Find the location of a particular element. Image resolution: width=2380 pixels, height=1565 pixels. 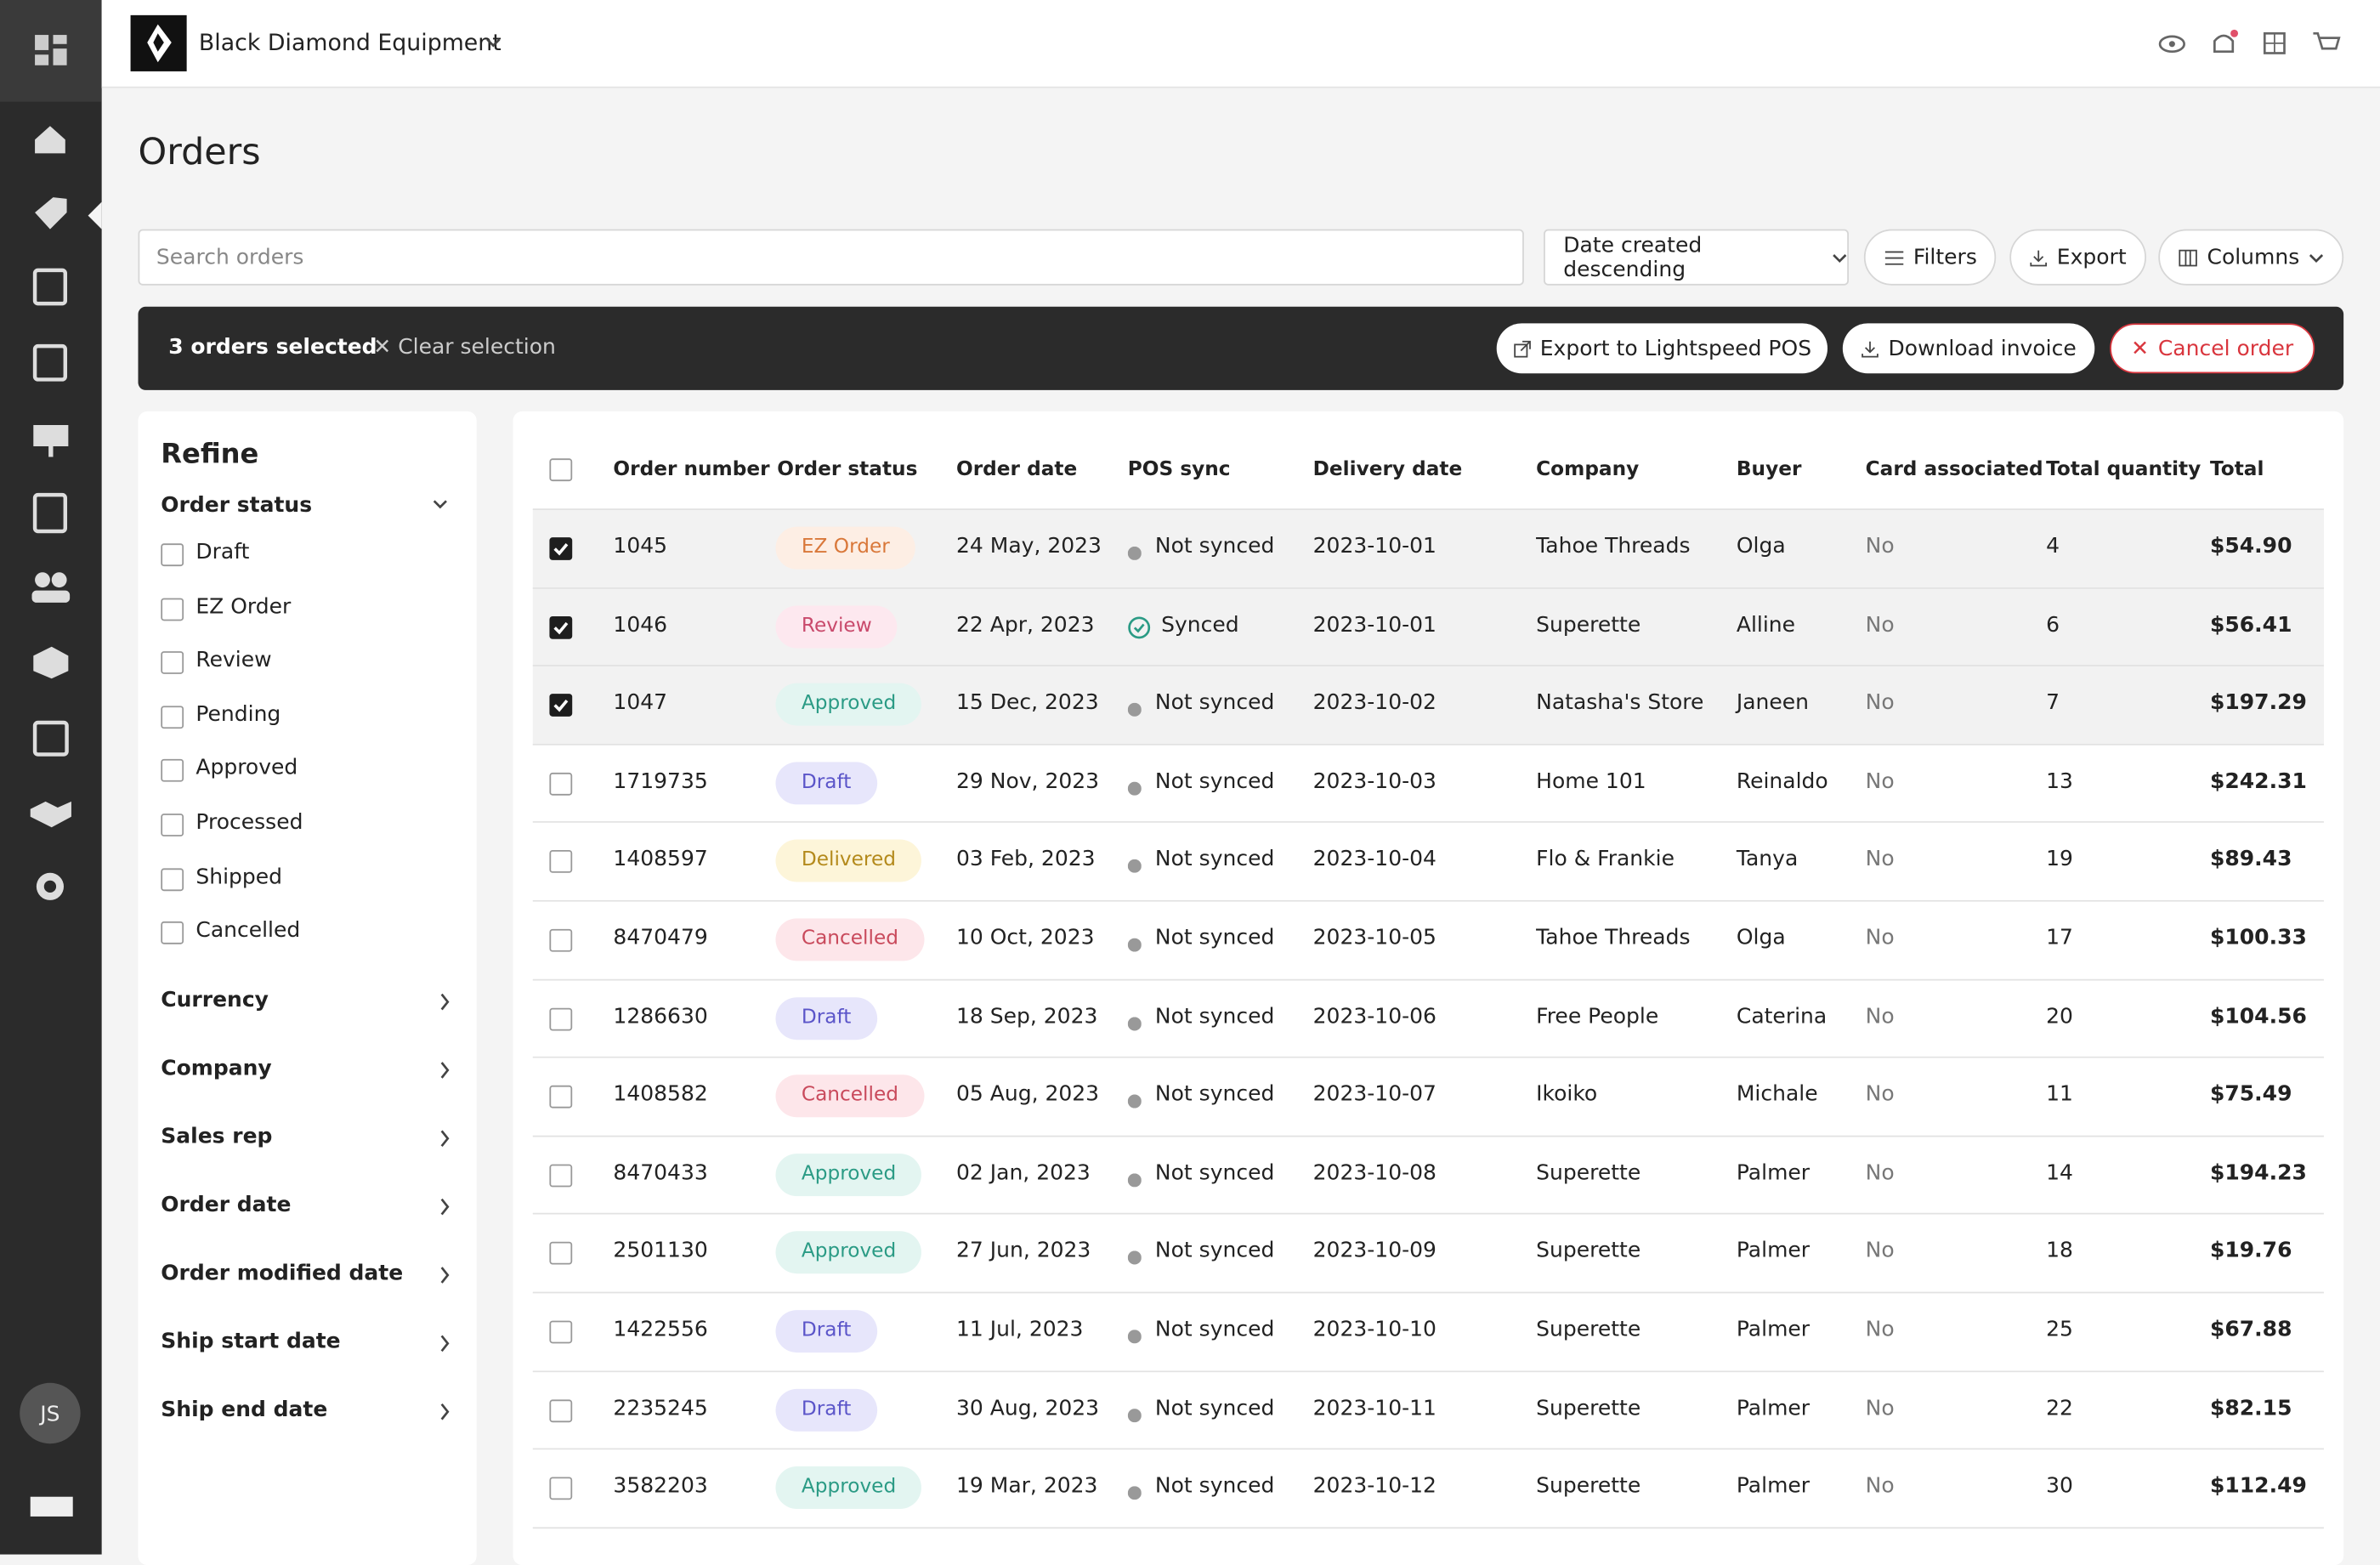

sort-label: Date created descending is located at coordinates (1633, 257).